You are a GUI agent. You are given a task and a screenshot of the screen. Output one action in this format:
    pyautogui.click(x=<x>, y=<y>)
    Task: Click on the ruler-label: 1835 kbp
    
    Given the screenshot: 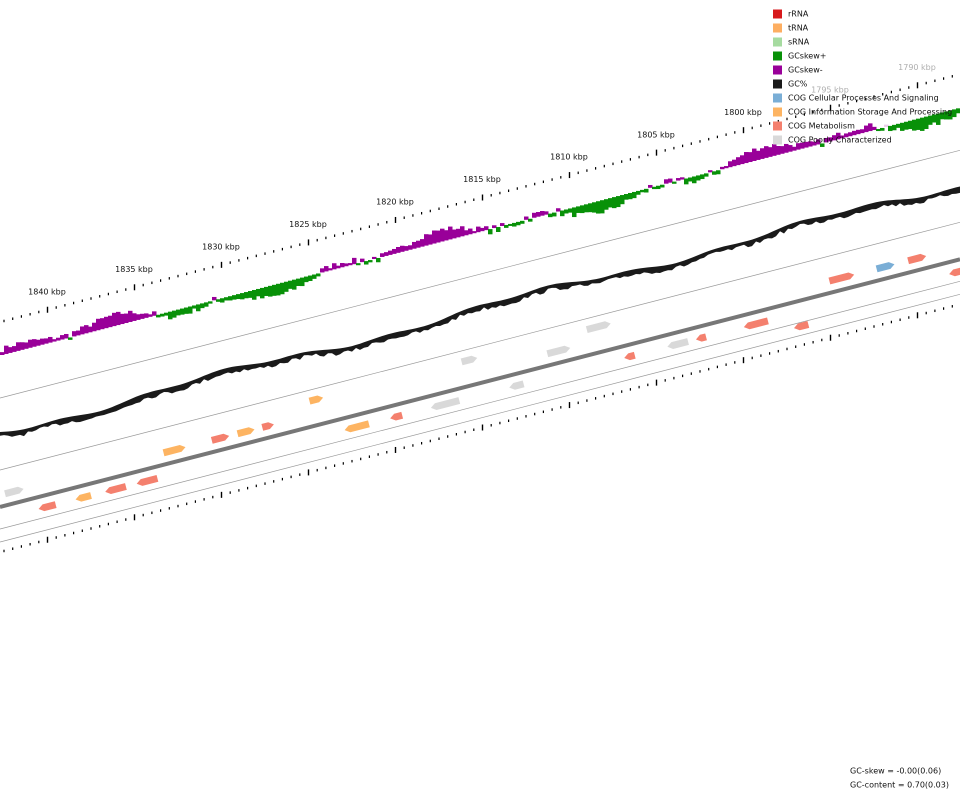 What is the action you would take?
    pyautogui.click(x=134, y=269)
    